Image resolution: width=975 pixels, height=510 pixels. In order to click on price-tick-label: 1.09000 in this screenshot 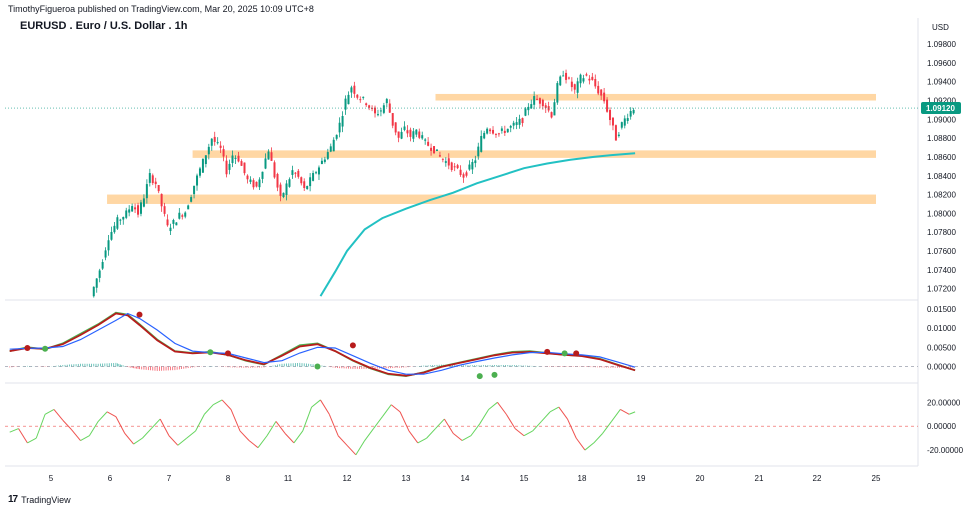, I will do `click(941, 119)`.